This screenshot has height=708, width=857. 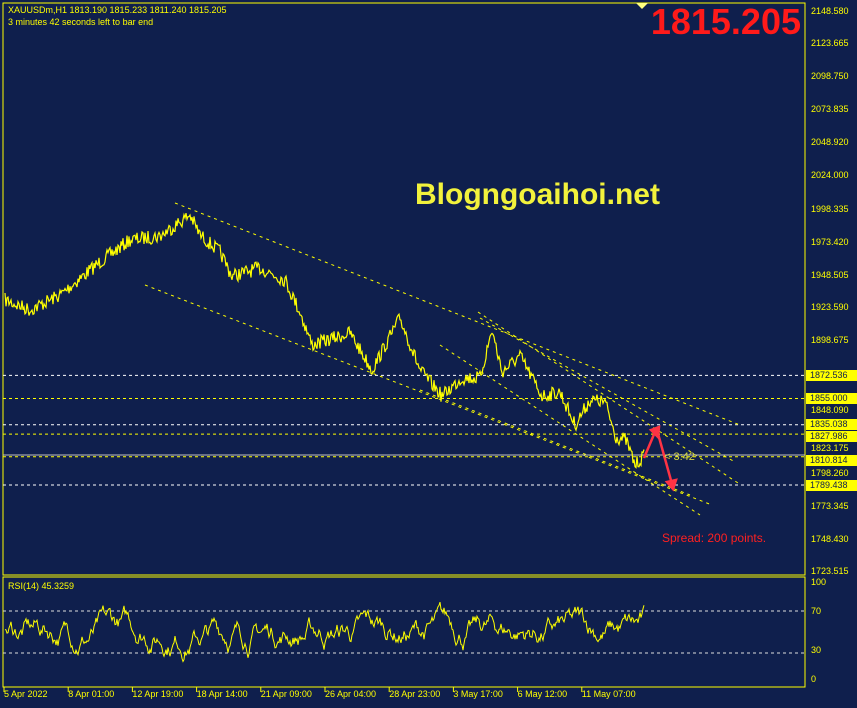 What do you see at coordinates (819, 582) in the screenshot?
I see `rsi-tick-label: 100` at bounding box center [819, 582].